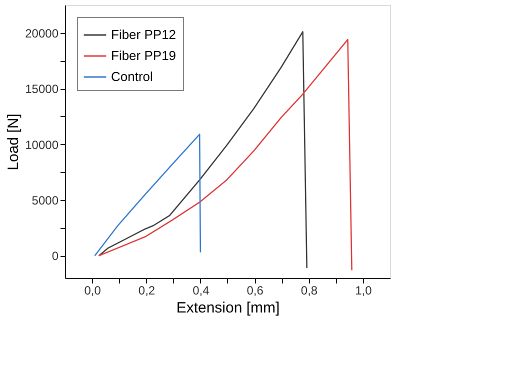 This screenshot has width=509, height=379. I want to click on x-tick-label: 0,8, so click(309, 291).